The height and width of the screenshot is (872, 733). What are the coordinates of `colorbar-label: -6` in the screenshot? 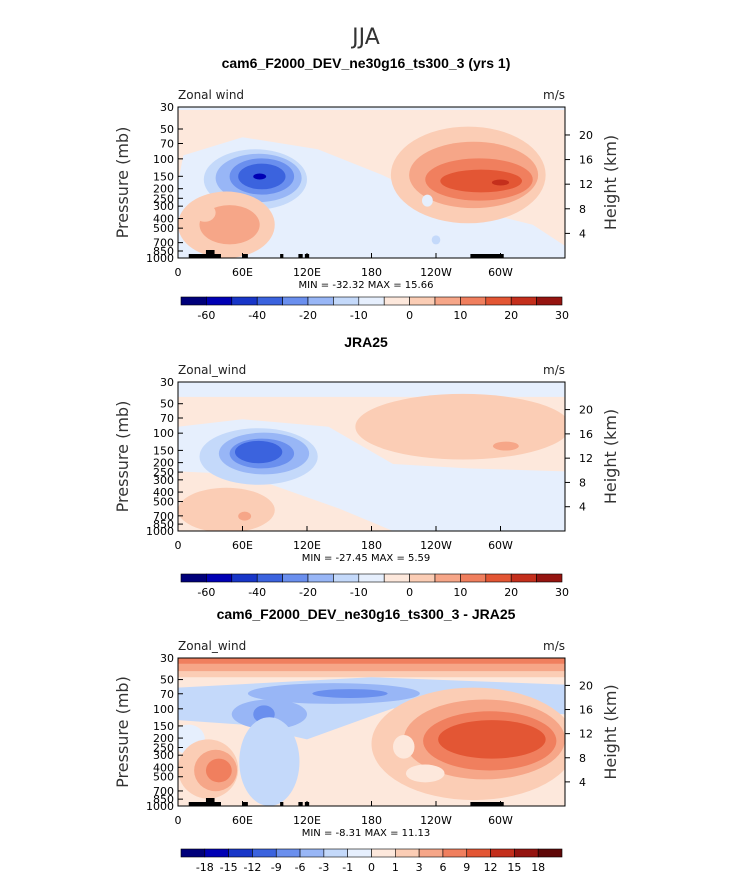 It's located at (300, 866).